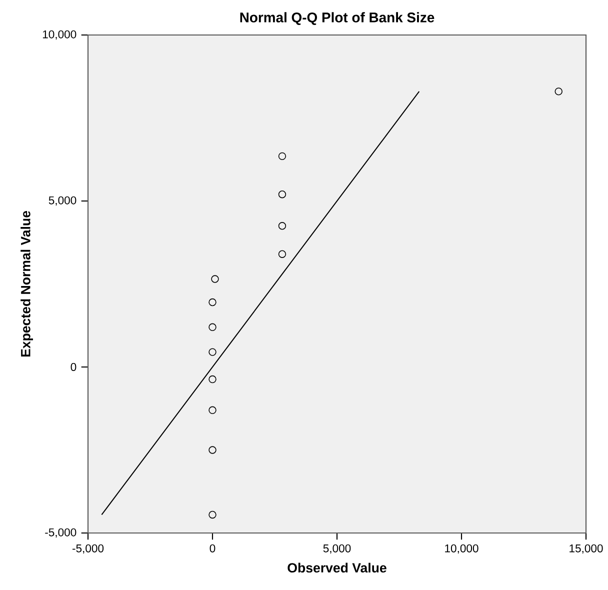  Describe the element at coordinates (337, 567) in the screenshot. I see `x-axis-title: Observed Value` at that location.